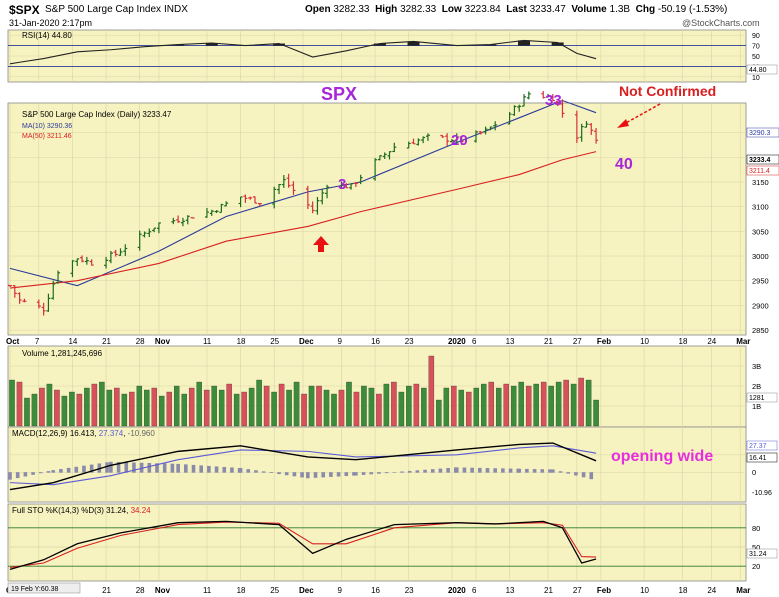 The image size is (779, 597). Describe the element at coordinates (474, 341) in the screenshot. I see `price-date-label: 6` at that location.